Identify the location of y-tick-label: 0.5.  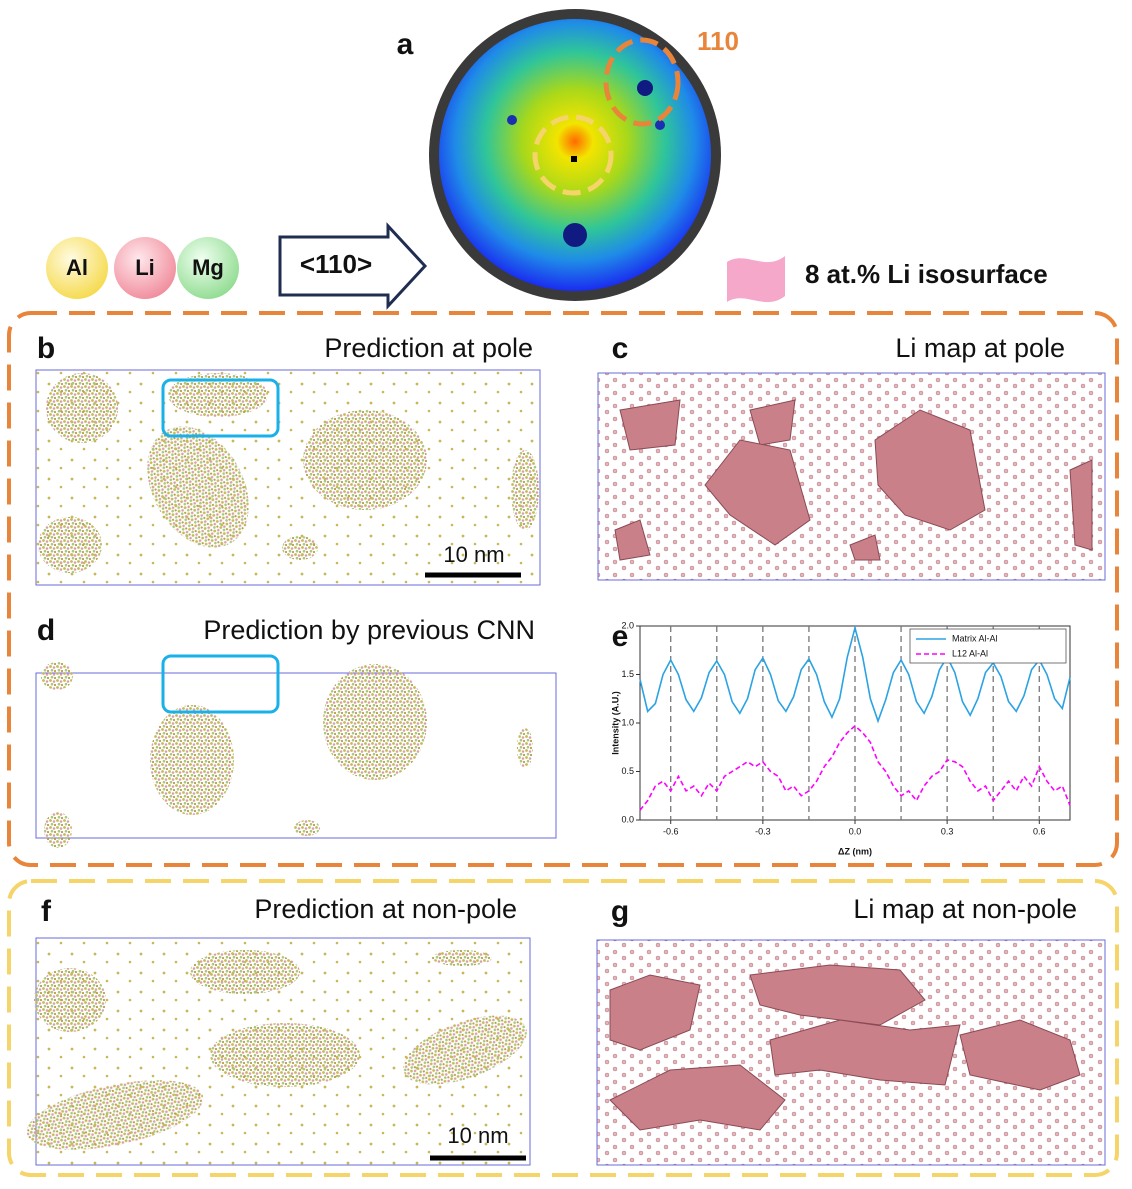
(627, 771).